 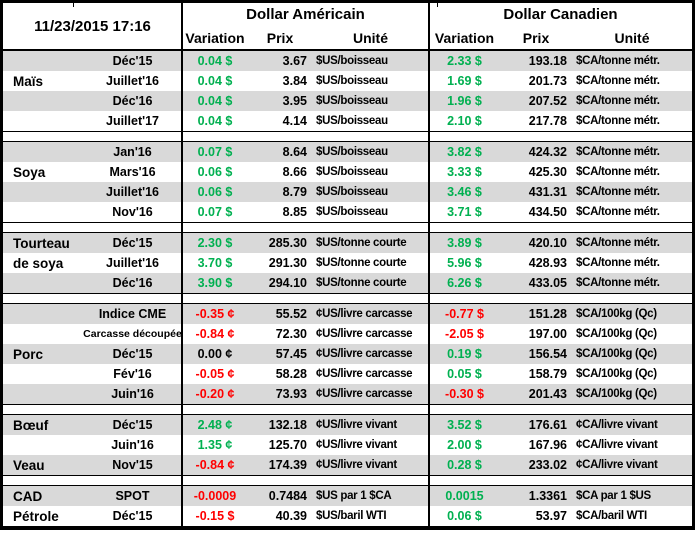 I want to click on us-unite-header: Unité, so click(x=370, y=38).